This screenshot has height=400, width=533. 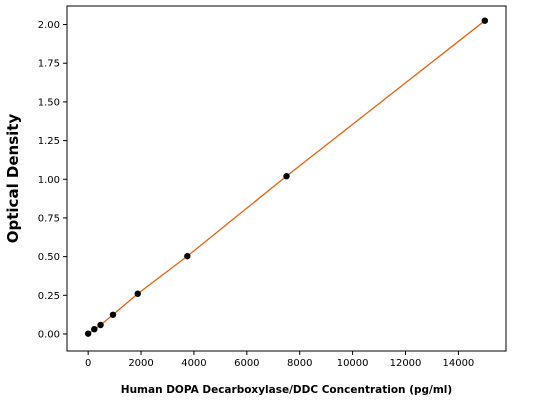 What do you see at coordinates (49, 102) in the screenshot?
I see `y-tick-label: 1.50` at bounding box center [49, 102].